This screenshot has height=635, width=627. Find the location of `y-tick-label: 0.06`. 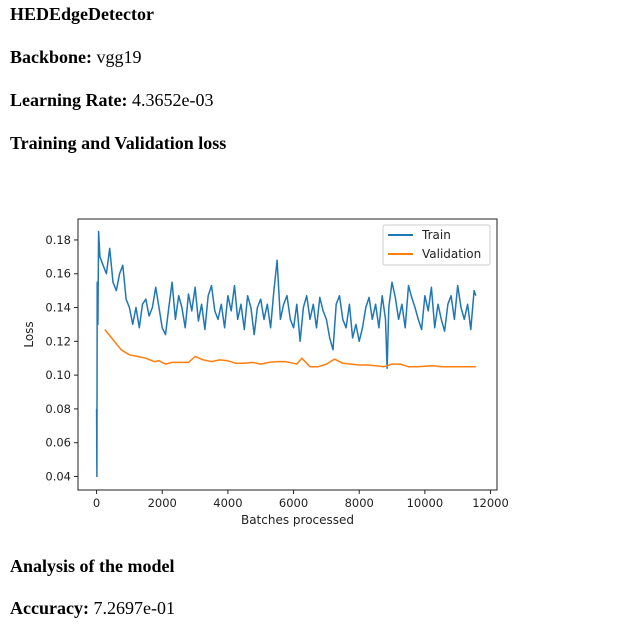

y-tick-label: 0.06 is located at coordinates (58, 443).